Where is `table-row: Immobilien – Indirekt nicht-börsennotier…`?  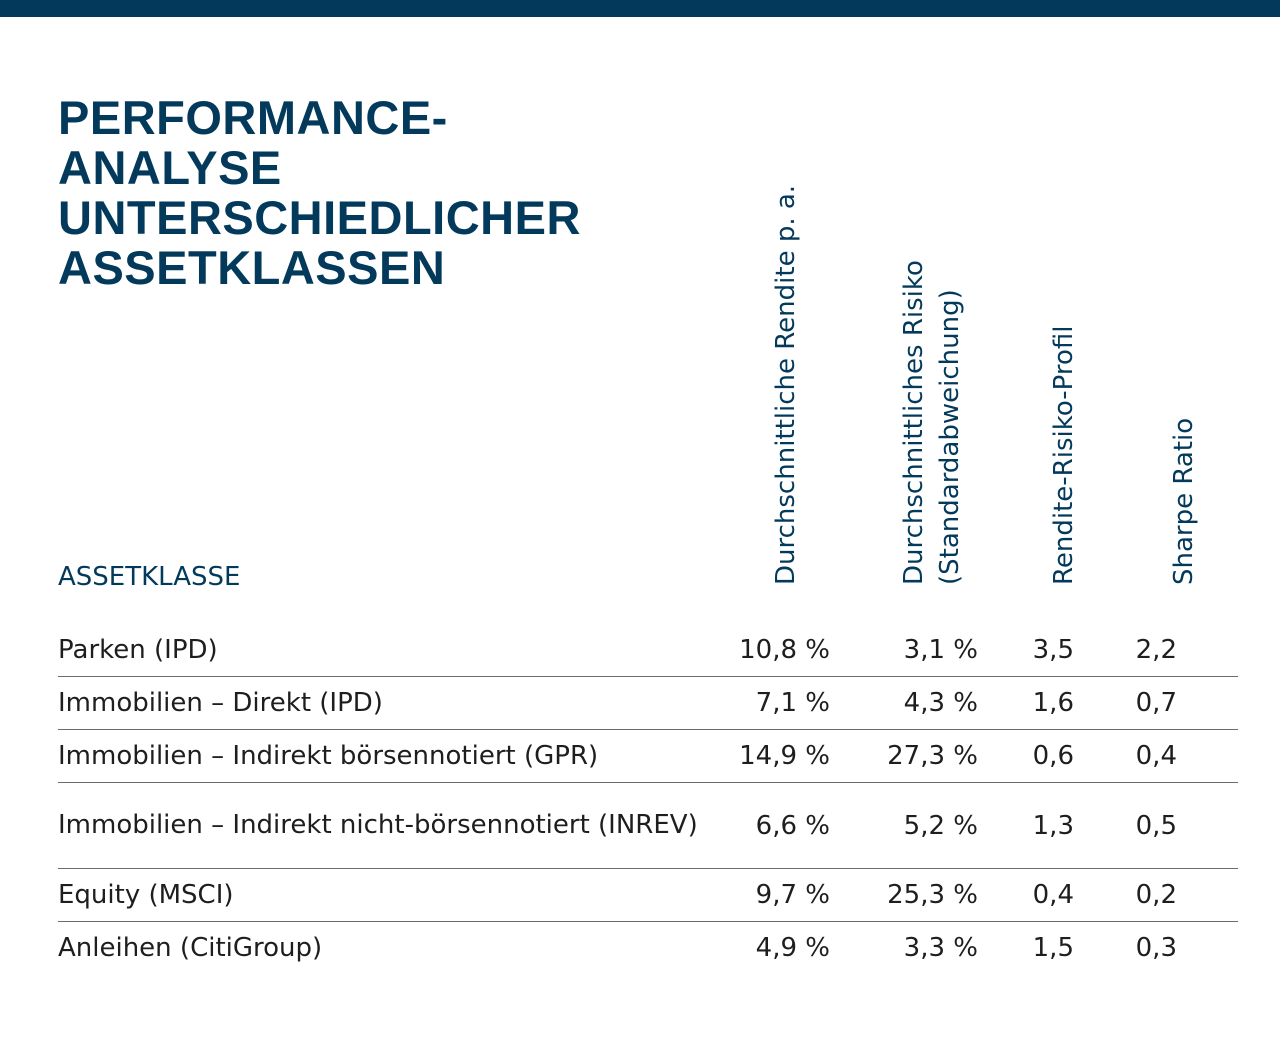
table-row: Immobilien – Indirekt nicht-börsennotier… is located at coordinates (648, 826).